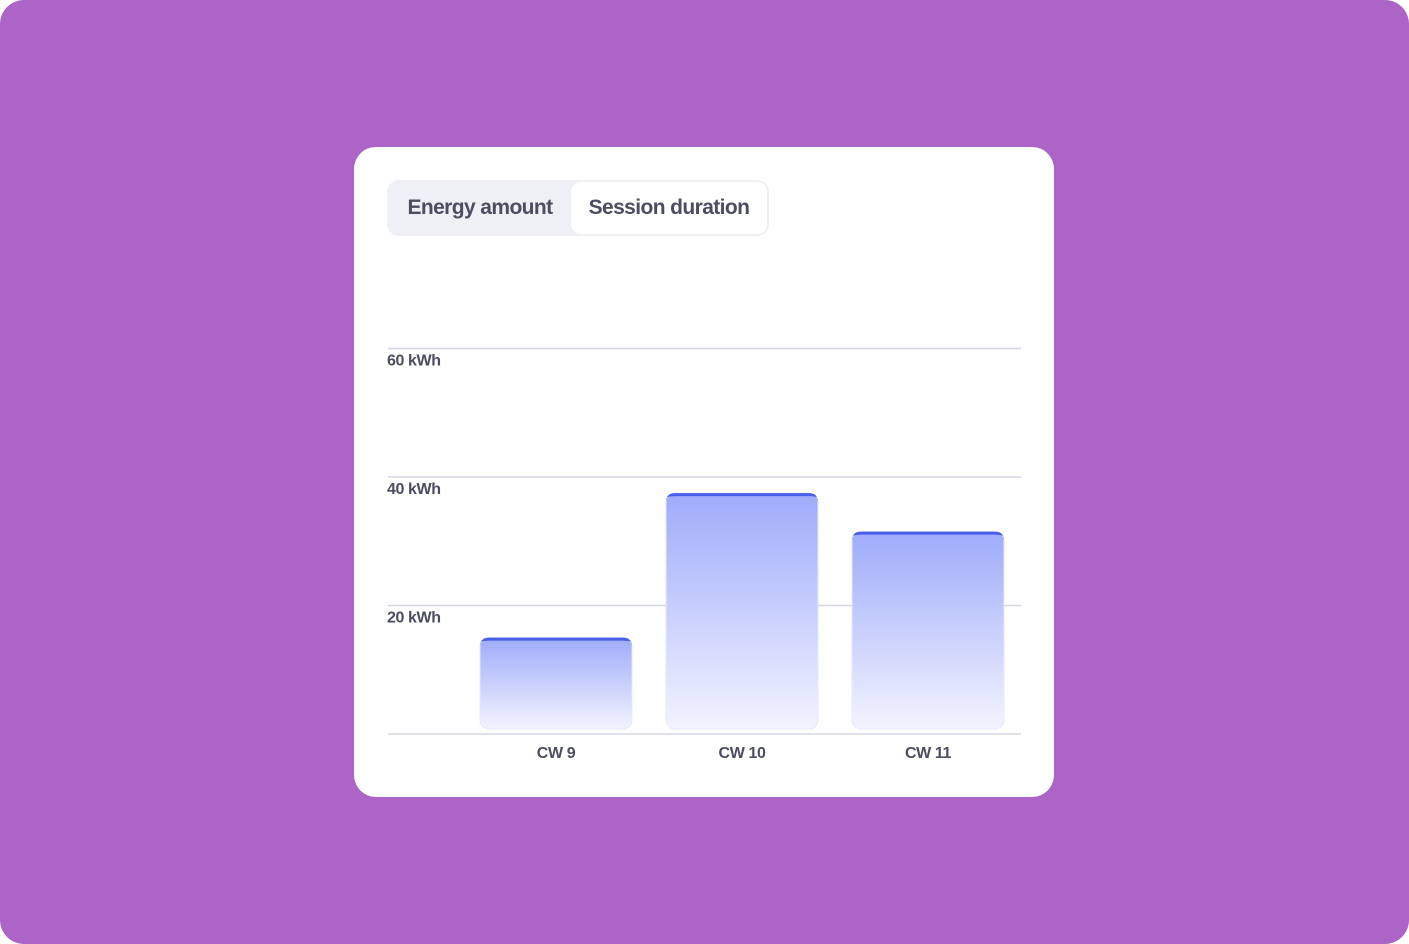 Image resolution: width=1409 pixels, height=944 pixels. Describe the element at coordinates (480, 207) in the screenshot. I see `tab-energy-amount: Energy amount` at that location.